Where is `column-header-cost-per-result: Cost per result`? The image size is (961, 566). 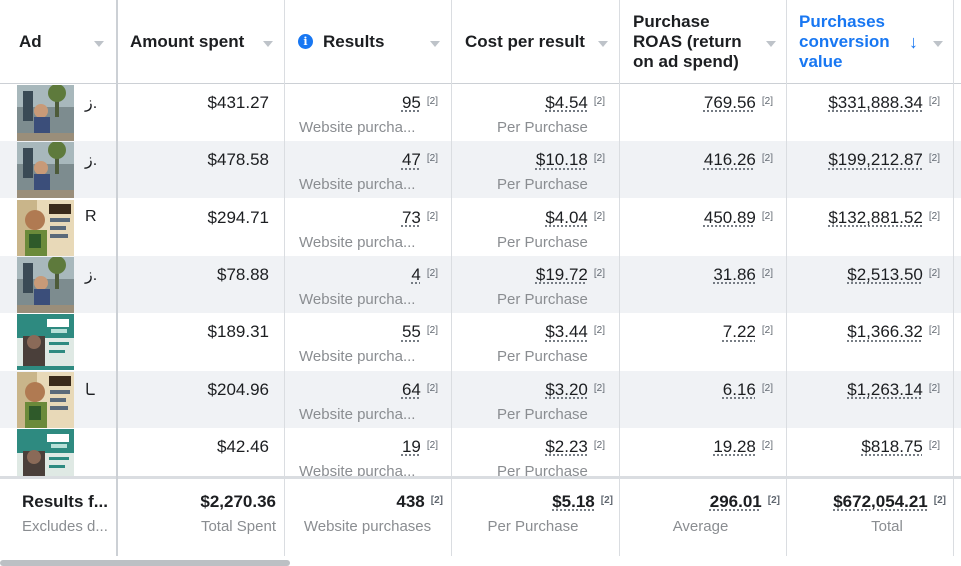
column-header-cost-per-result: Cost per result is located at coordinates (540, 41).